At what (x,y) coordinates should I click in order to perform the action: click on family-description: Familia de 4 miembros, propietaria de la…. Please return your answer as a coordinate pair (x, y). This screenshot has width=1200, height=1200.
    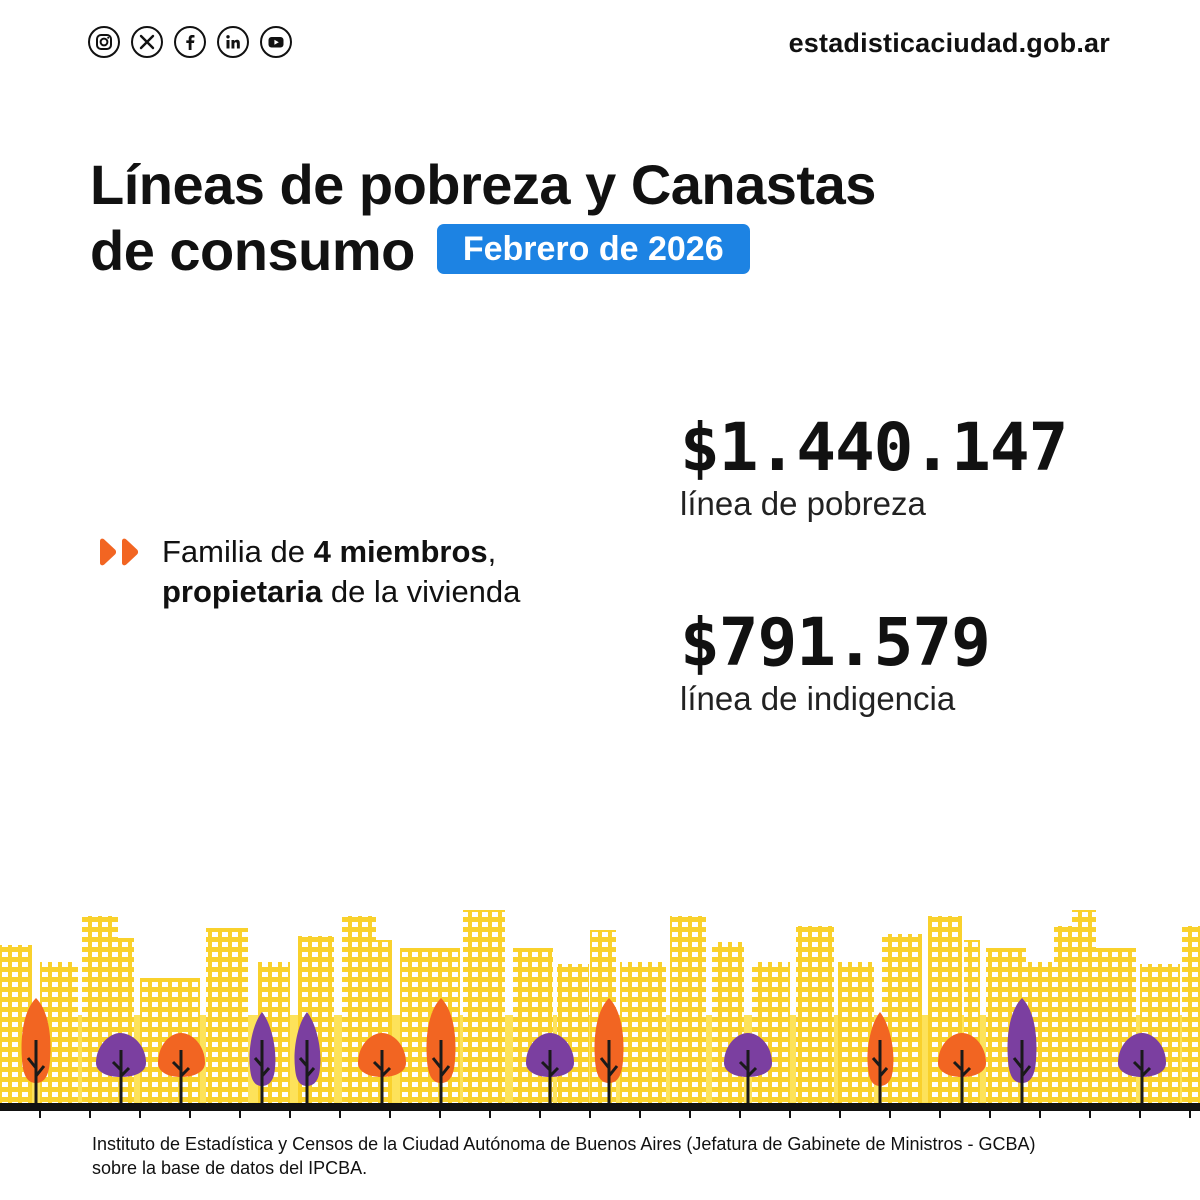
    Looking at the image, I should click on (309, 572).